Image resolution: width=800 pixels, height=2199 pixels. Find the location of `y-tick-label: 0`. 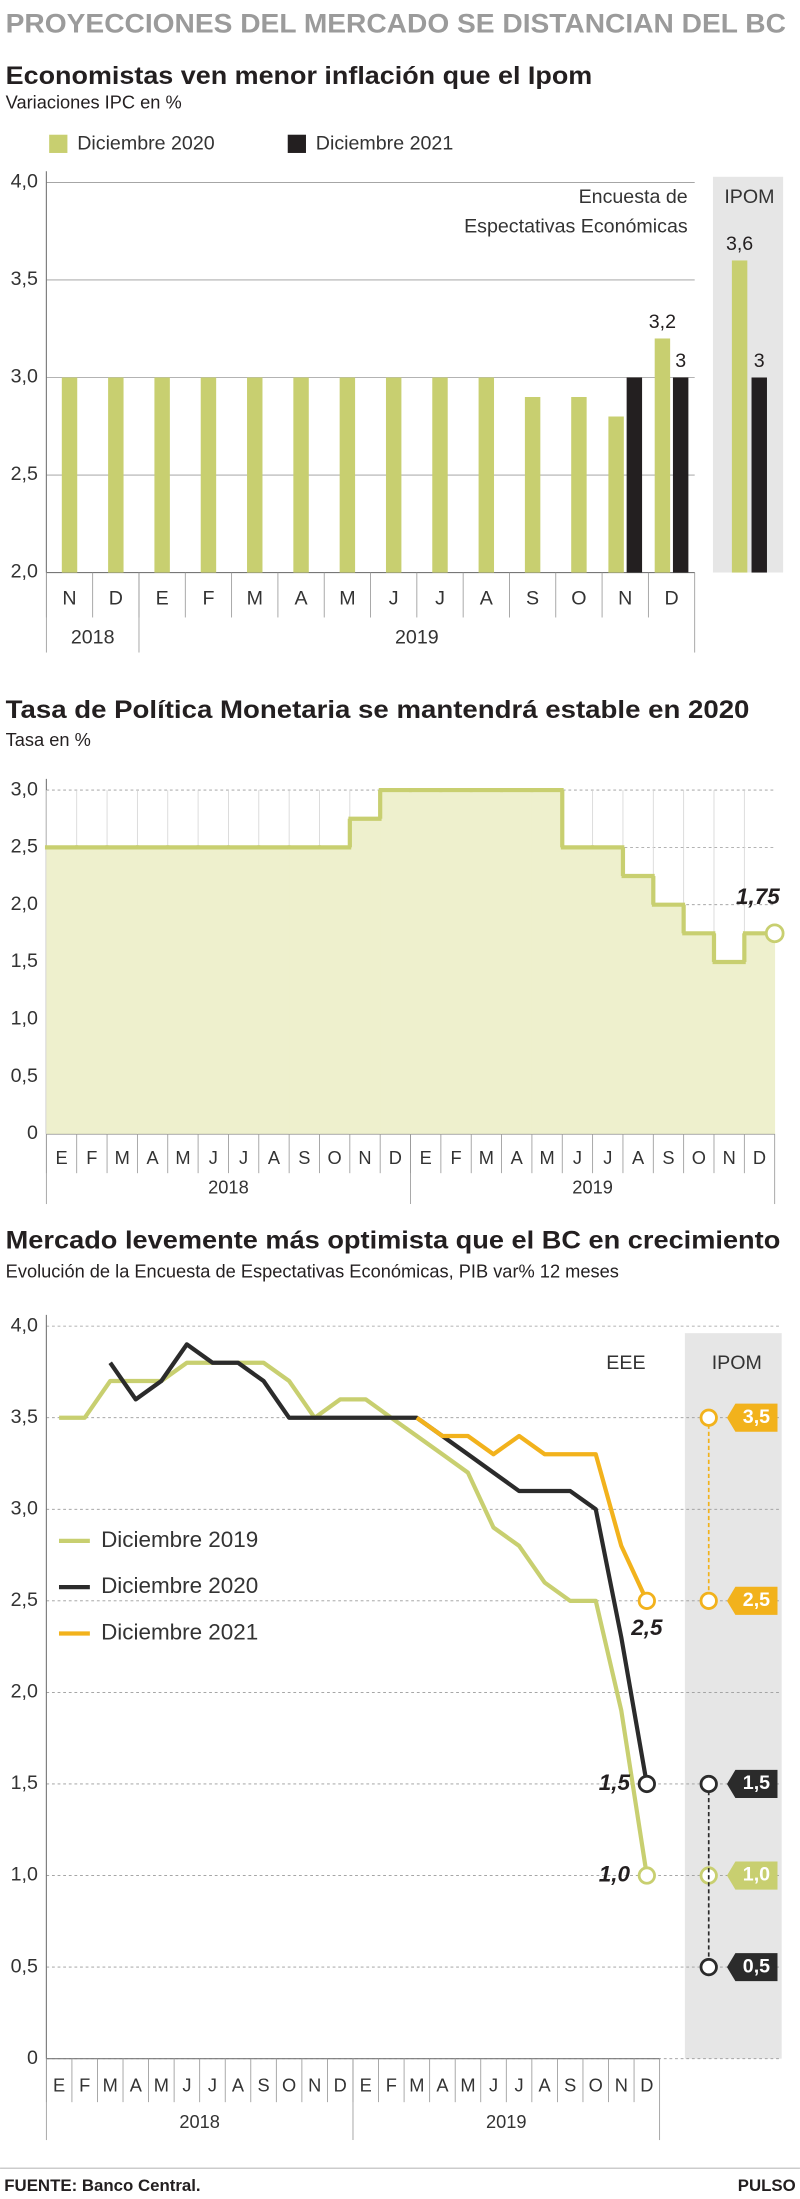

y-tick-label: 0 is located at coordinates (32, 2058).